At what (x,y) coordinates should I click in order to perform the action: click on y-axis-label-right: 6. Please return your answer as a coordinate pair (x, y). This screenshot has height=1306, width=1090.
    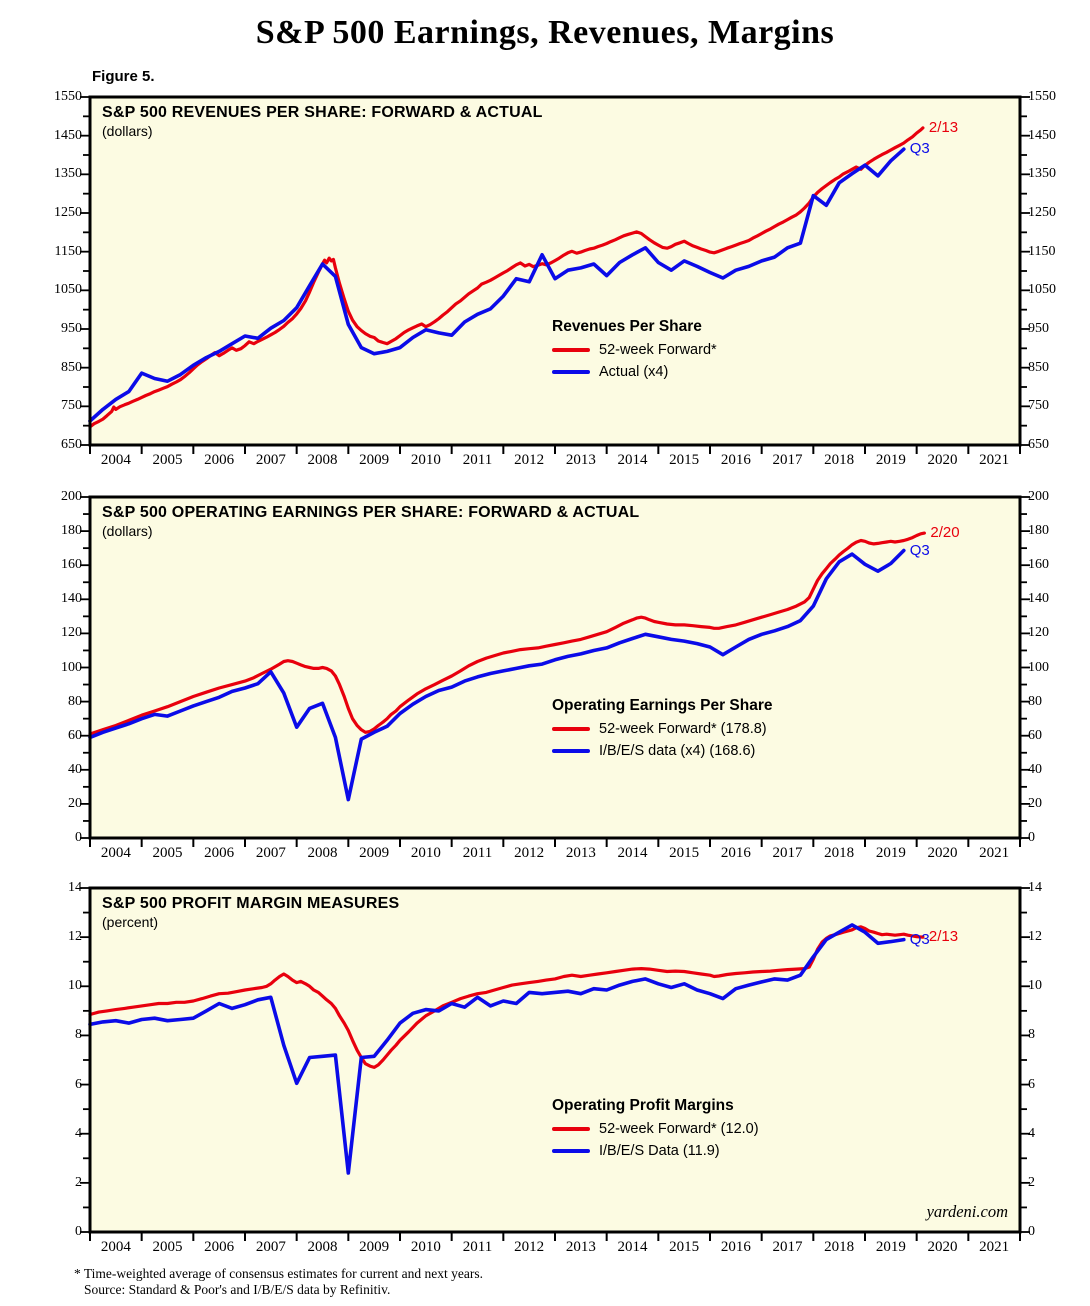
    Looking at the image, I should click on (1031, 1084).